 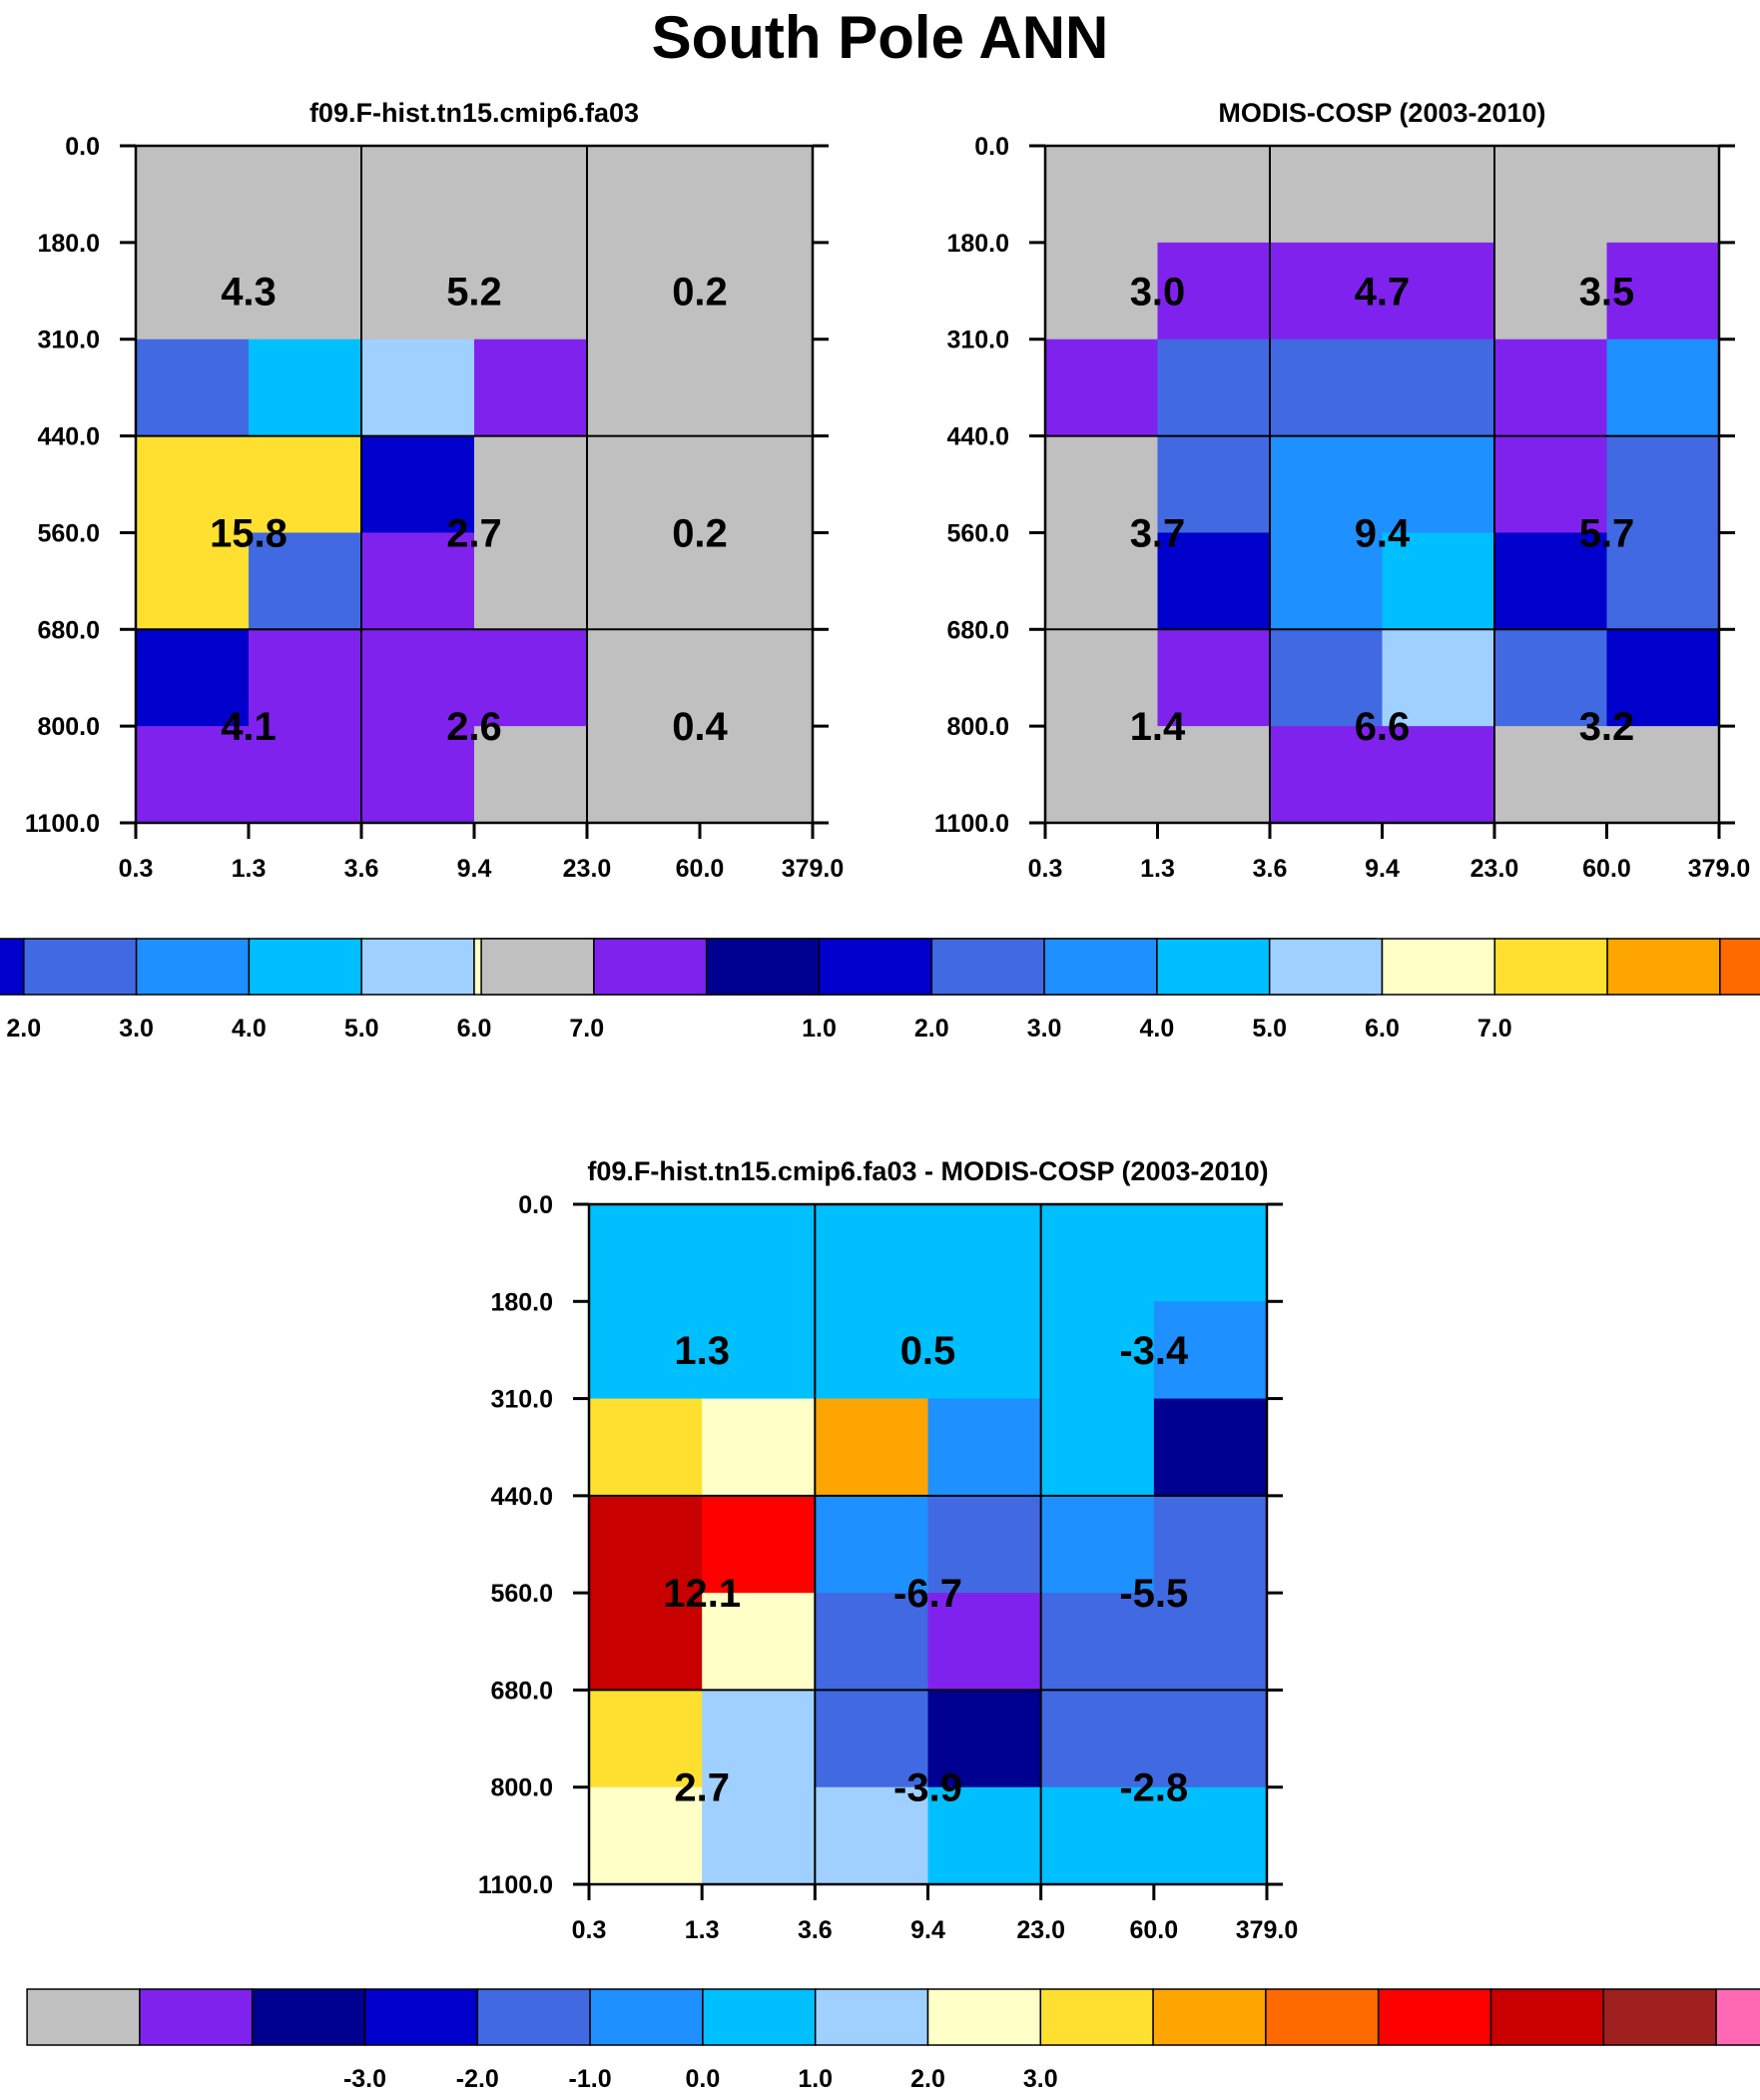 I want to click on box-value-label: 5.7, so click(x=1607, y=533).